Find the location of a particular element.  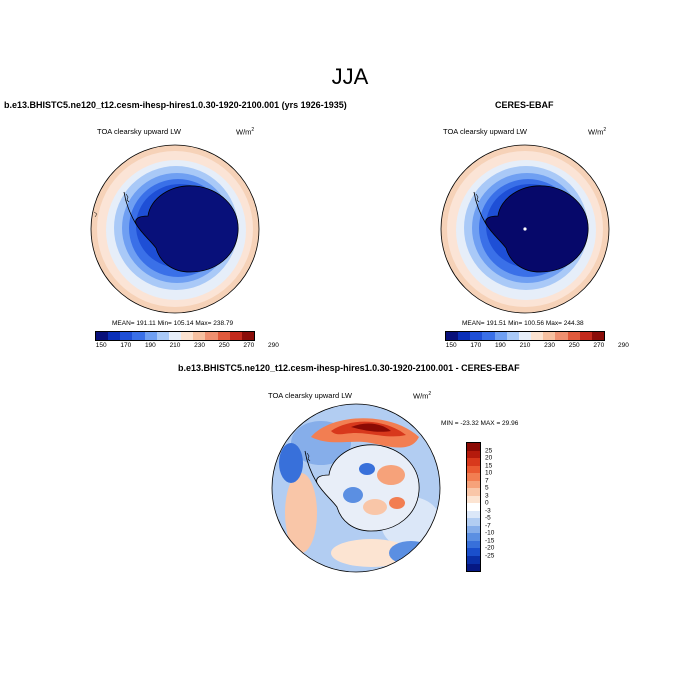

model-colorbar-labels: 150 170 190 210 230 250 270 290 is located at coordinates (187, 346).